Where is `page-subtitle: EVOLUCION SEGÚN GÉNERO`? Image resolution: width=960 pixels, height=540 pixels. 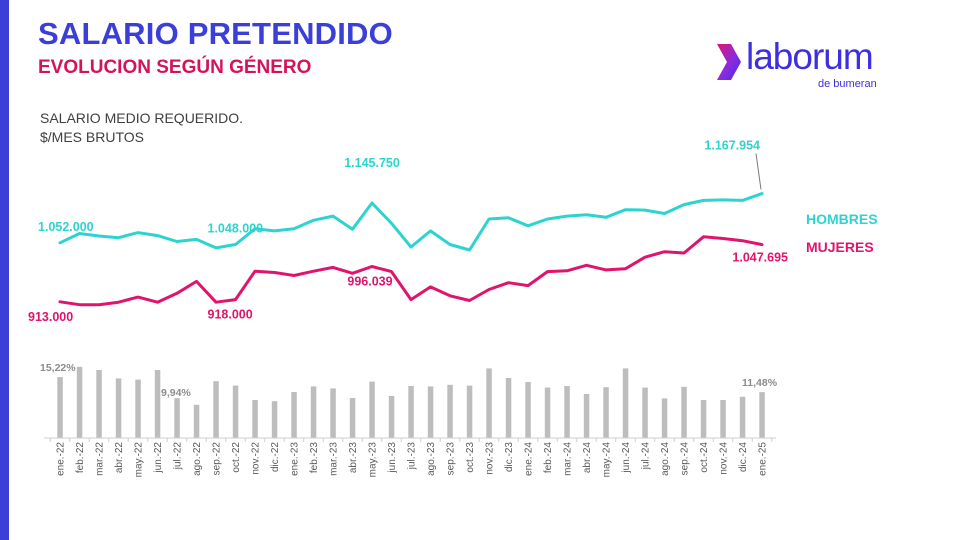 page-subtitle: EVOLUCION SEGÚN GÉNERO is located at coordinates (175, 67).